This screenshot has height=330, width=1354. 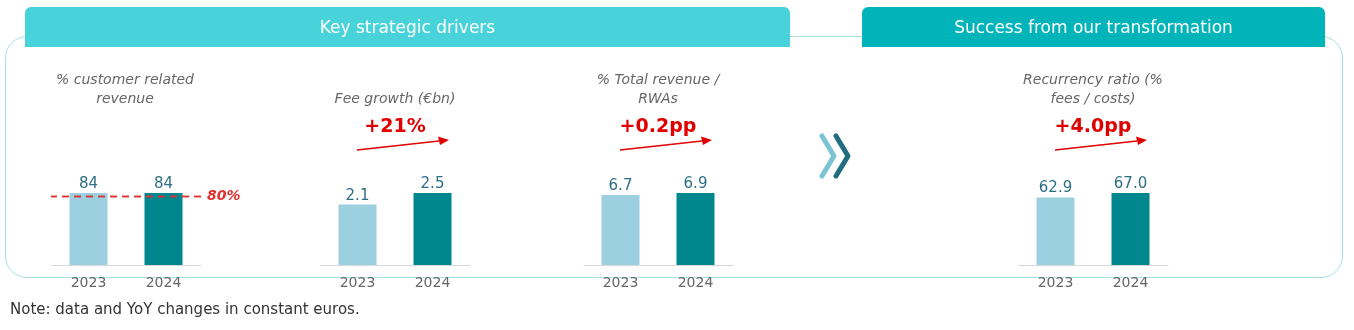 I want to click on data-label: 6.7, so click(x=620, y=185).